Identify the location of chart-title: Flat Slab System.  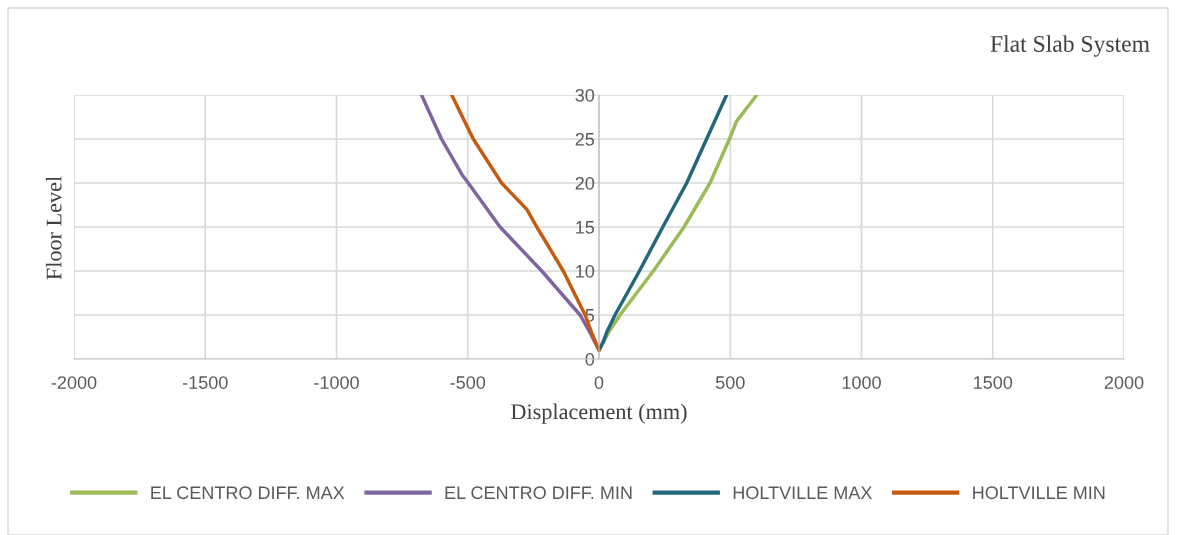
(1070, 46).